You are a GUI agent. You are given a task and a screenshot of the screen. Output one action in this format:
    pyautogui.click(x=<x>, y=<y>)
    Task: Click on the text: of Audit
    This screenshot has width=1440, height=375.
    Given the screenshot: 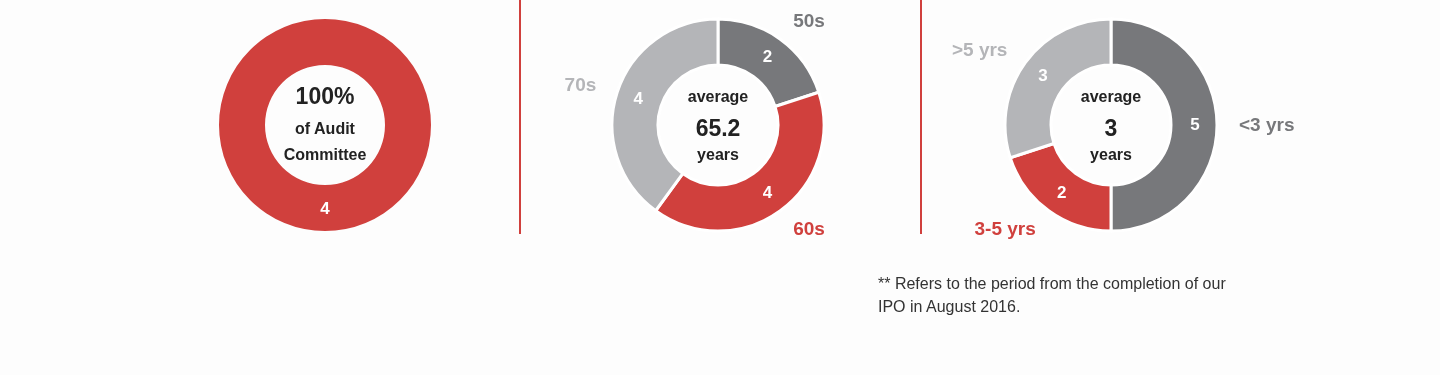 What is the action you would take?
    pyautogui.click(x=325, y=128)
    